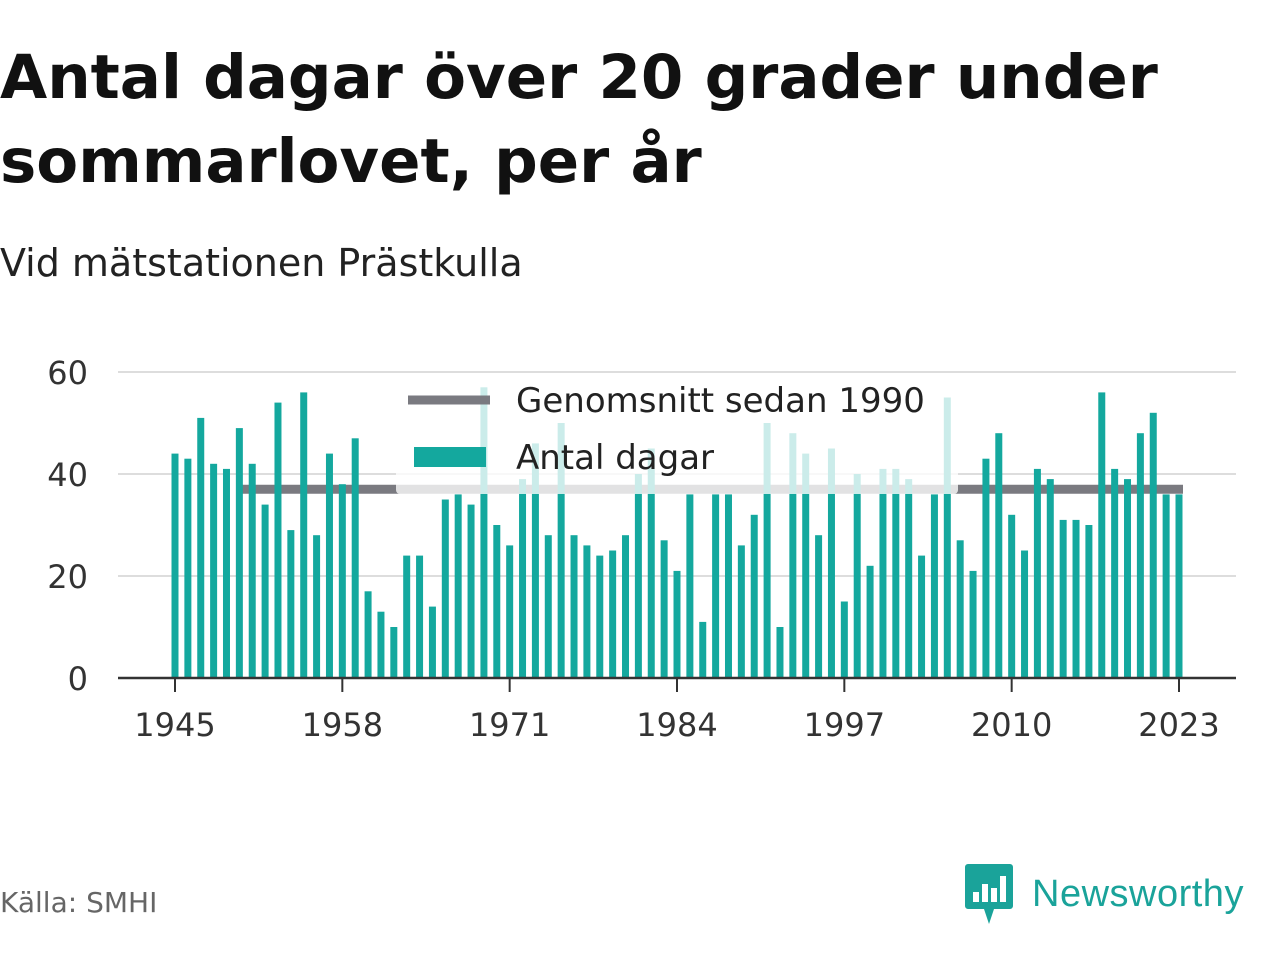  I want to click on bar-2011, so click(1025, 614).